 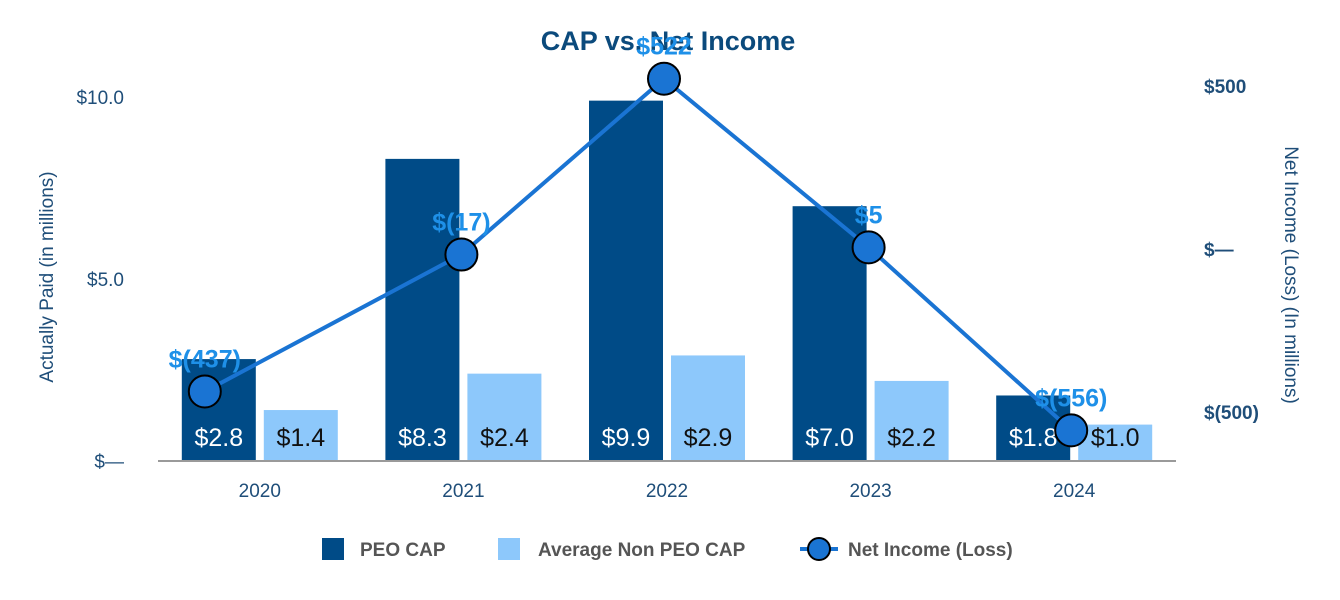 I want to click on bar-label-peo-cap-2023: $7.0, so click(x=829, y=438).